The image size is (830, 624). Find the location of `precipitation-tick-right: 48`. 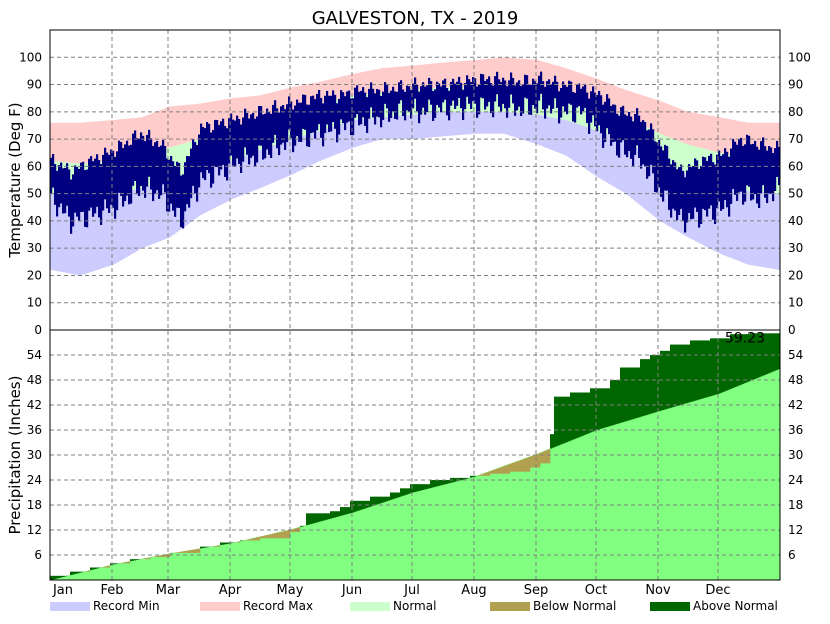

precipitation-tick-right: 48 is located at coordinates (795, 380).